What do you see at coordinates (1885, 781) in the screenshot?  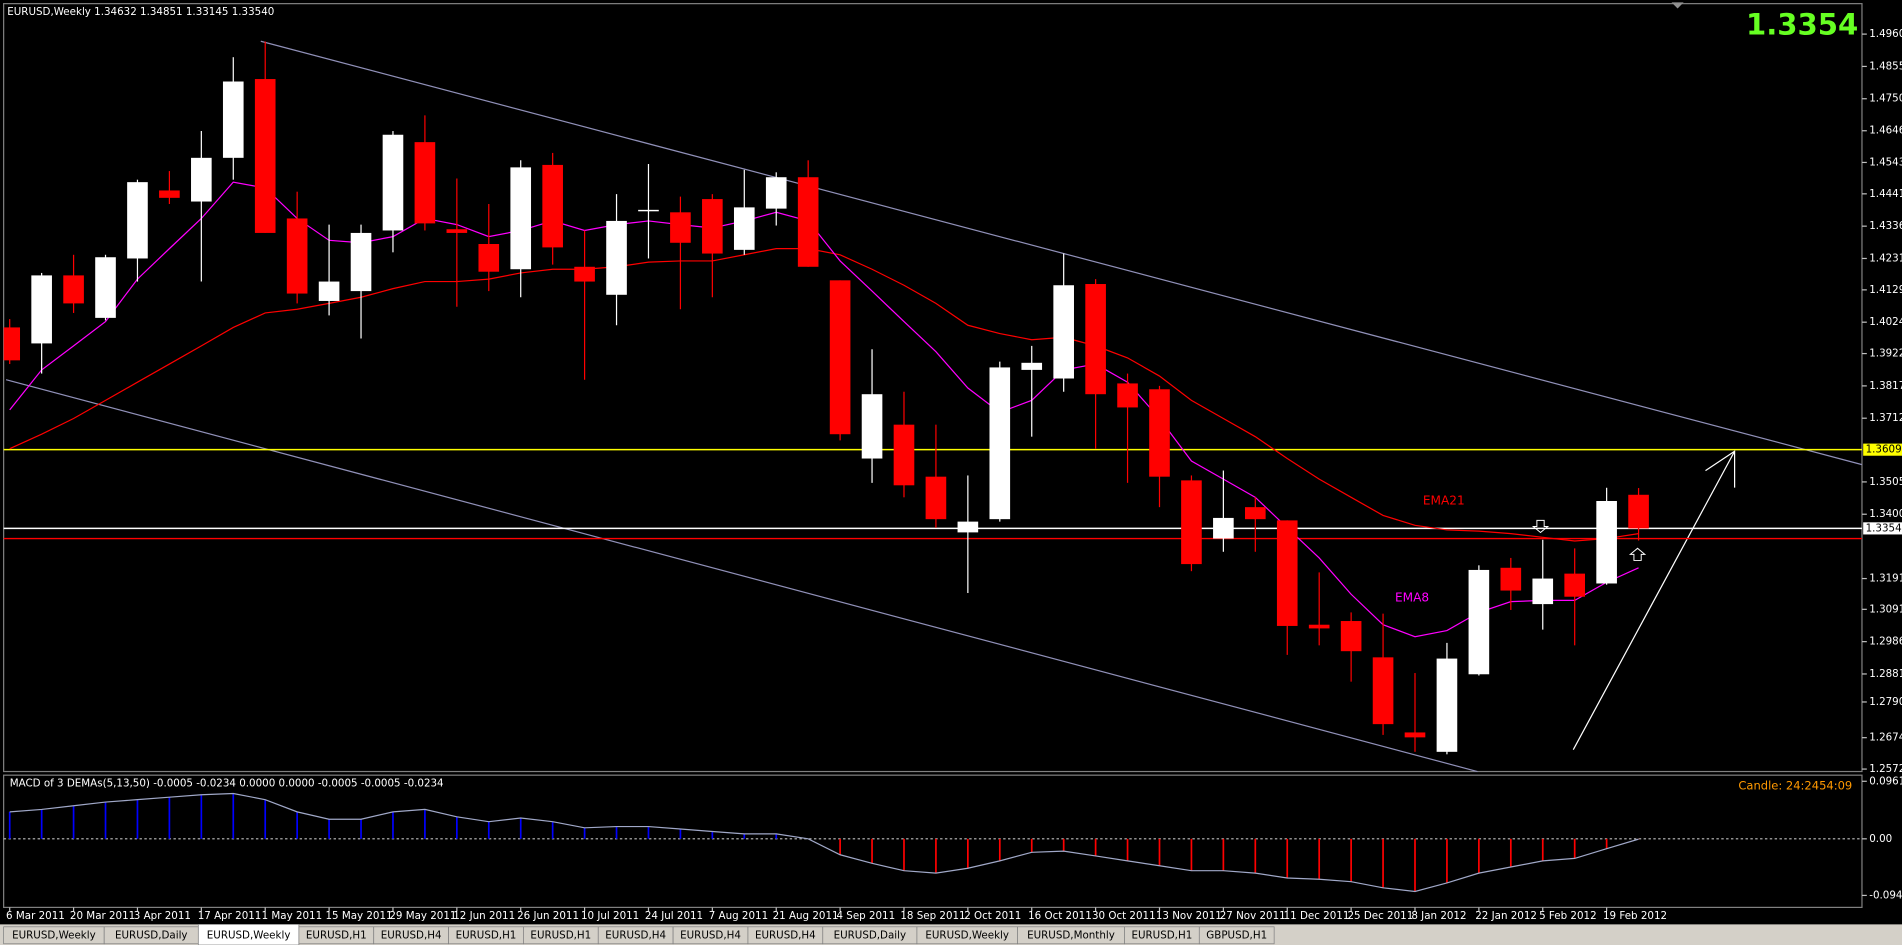 I see `y-tick-label: 0.0961` at bounding box center [1885, 781].